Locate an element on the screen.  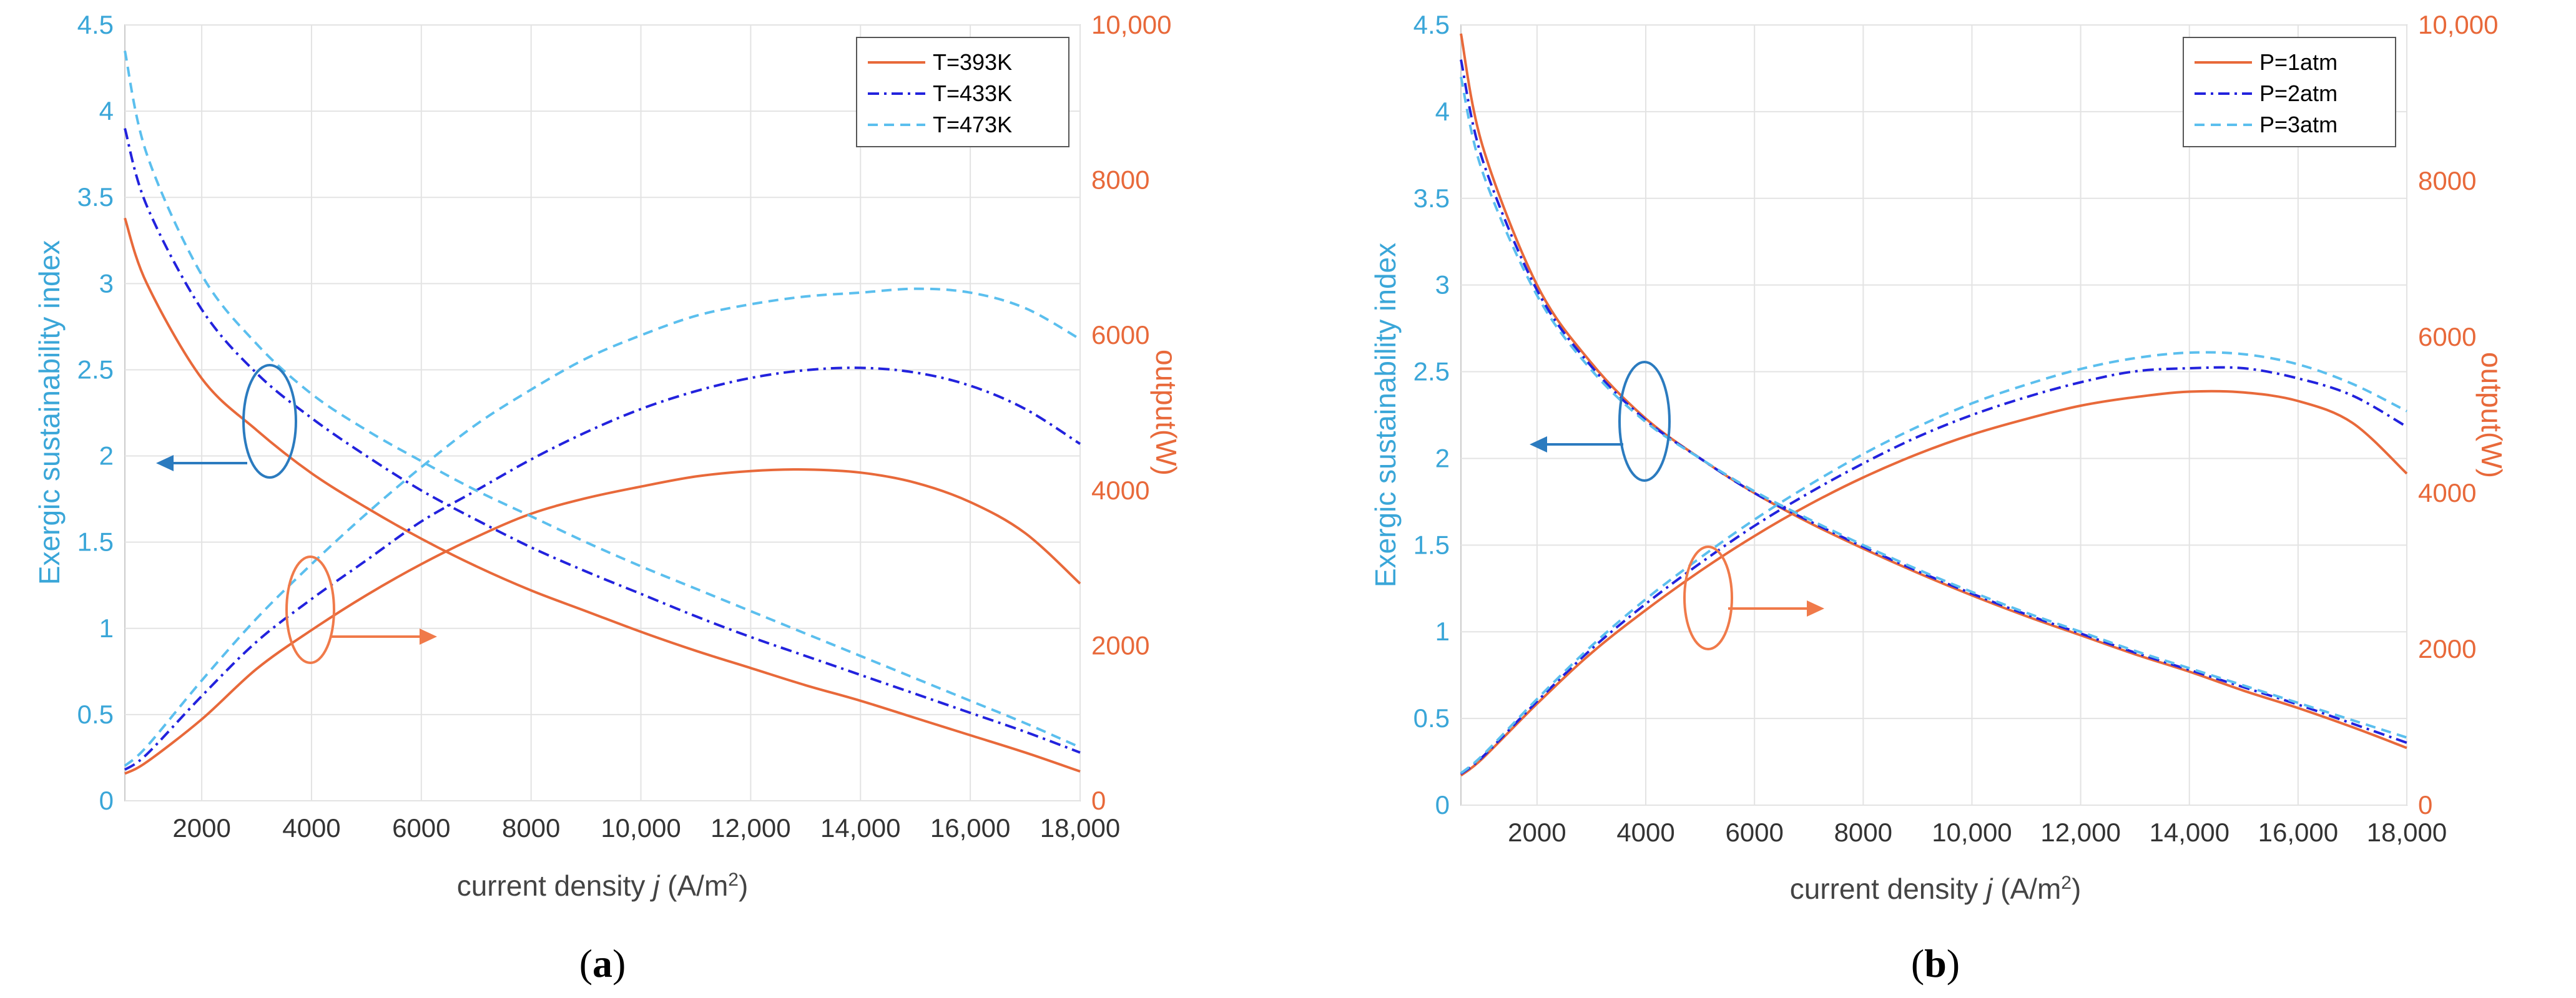
panel-letter-a: a is located at coordinates (602, 963).